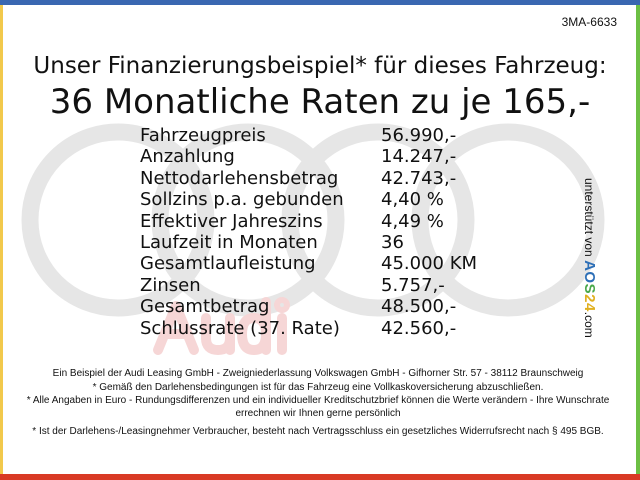  Describe the element at coordinates (320, 477) in the screenshot. I see `border-bottom` at that location.